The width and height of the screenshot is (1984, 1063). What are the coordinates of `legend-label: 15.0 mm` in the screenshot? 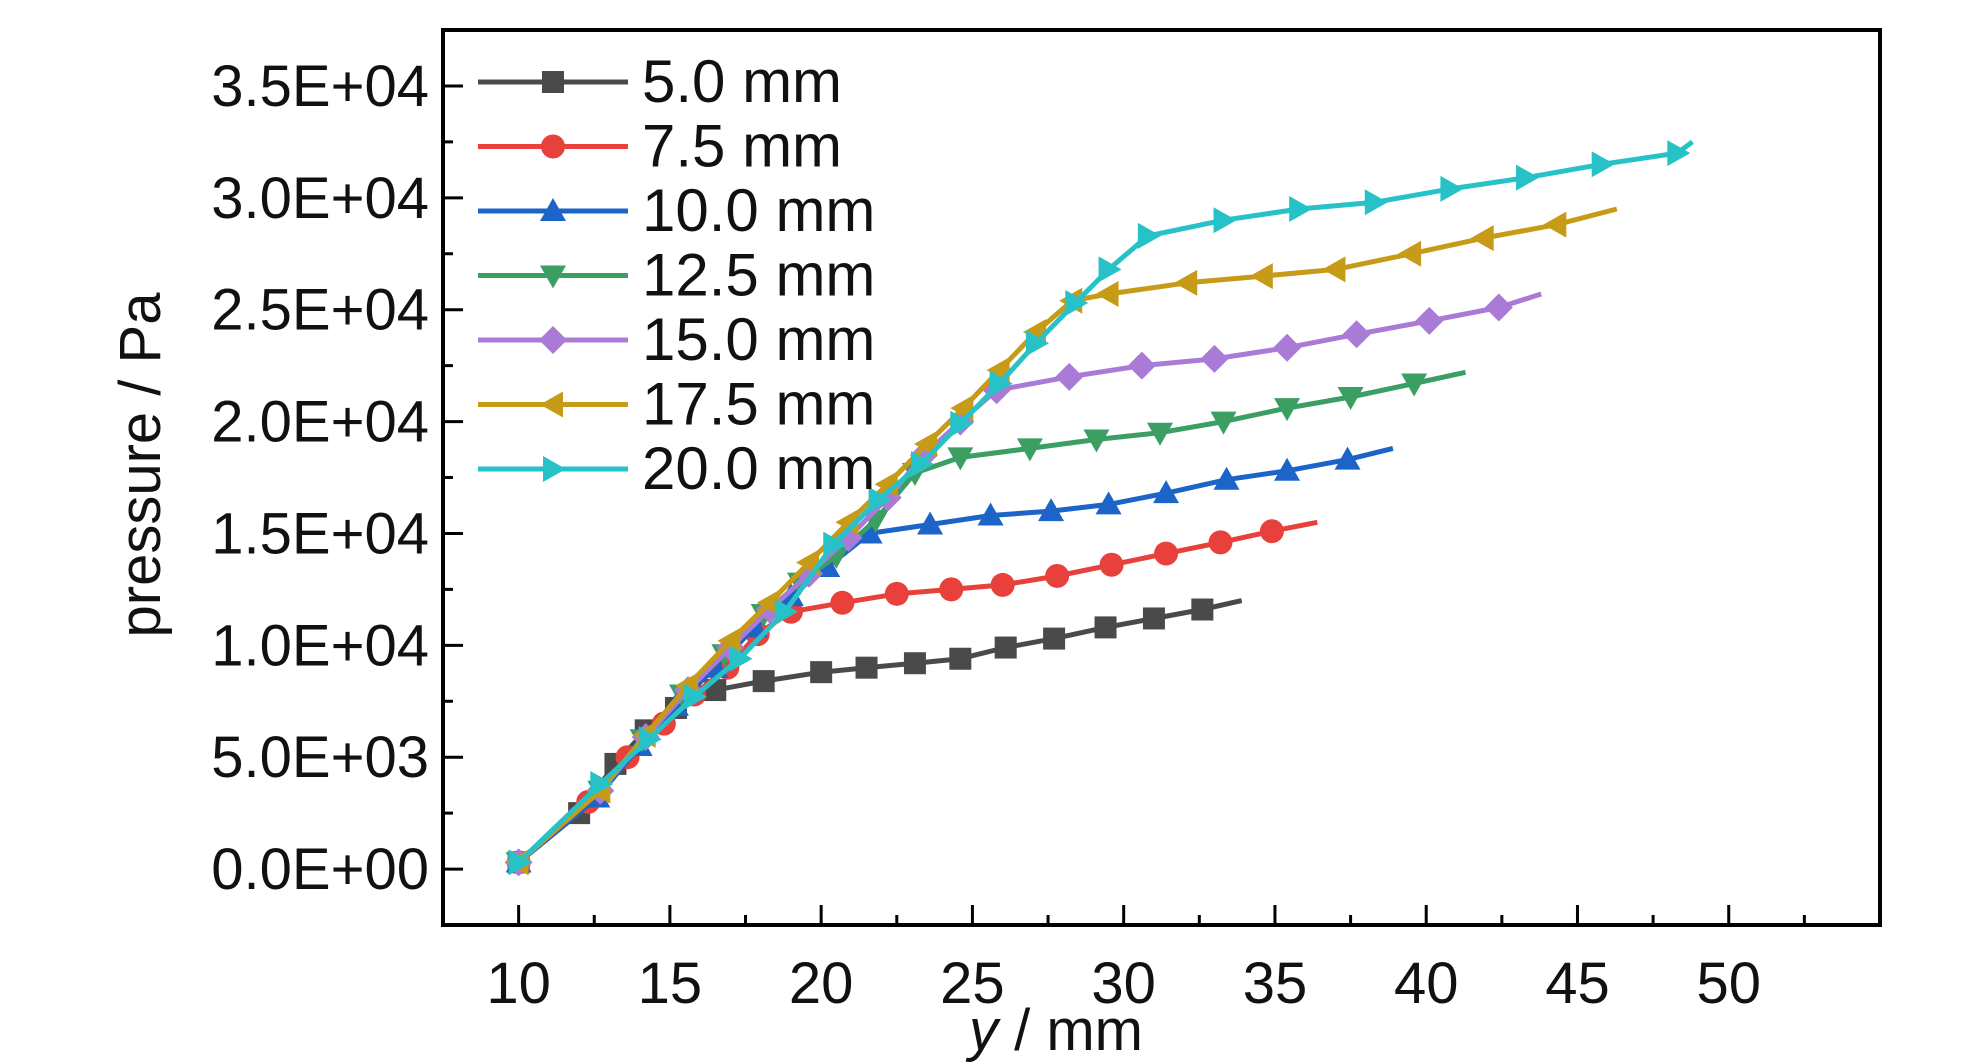 It's located at (758, 339).